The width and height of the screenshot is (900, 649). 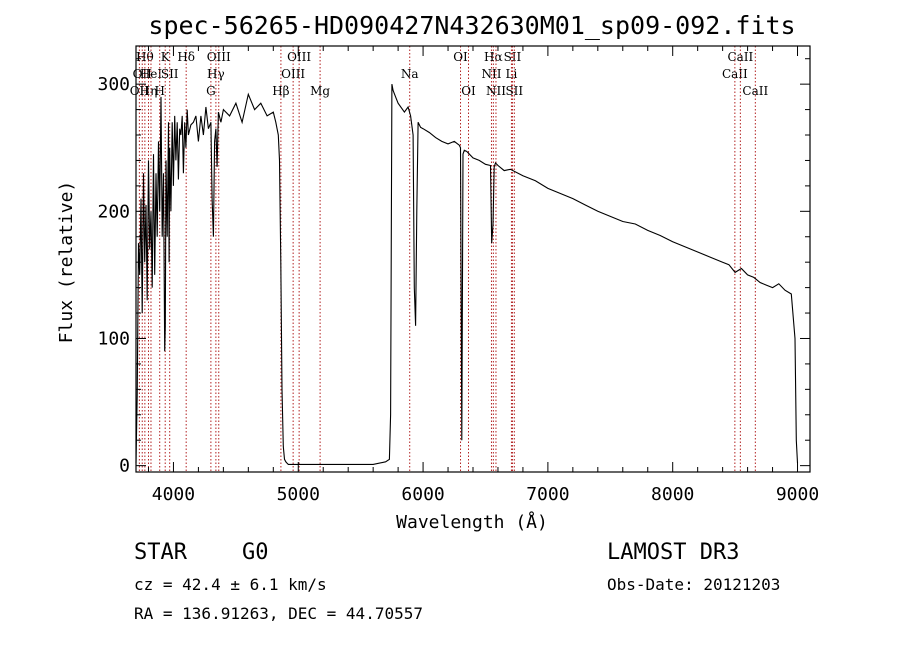 I want to click on marker-label-21: NII, so click(x=496, y=91).